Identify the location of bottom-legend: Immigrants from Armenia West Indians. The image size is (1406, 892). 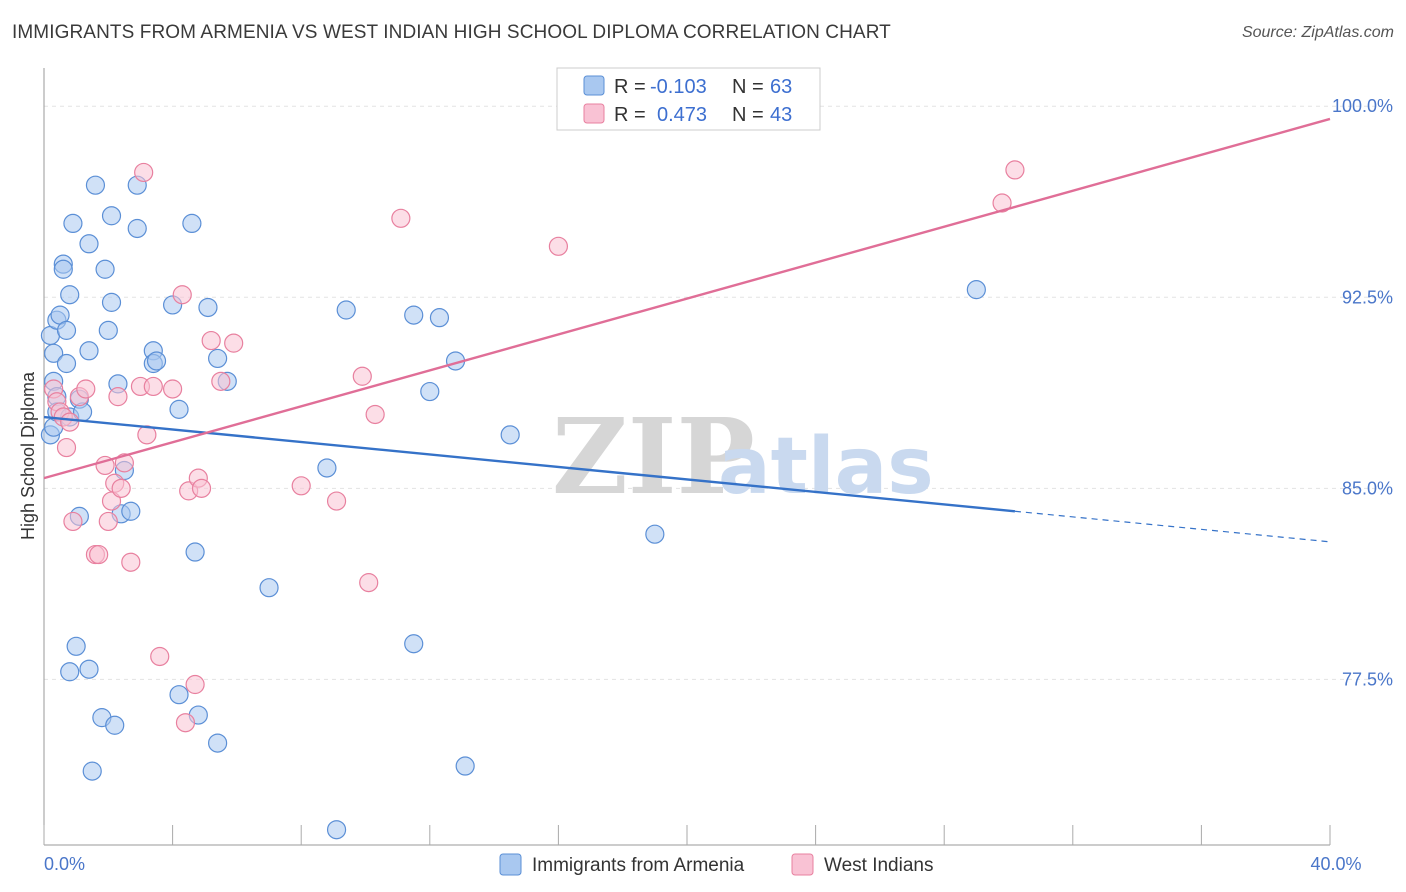
(716, 864).